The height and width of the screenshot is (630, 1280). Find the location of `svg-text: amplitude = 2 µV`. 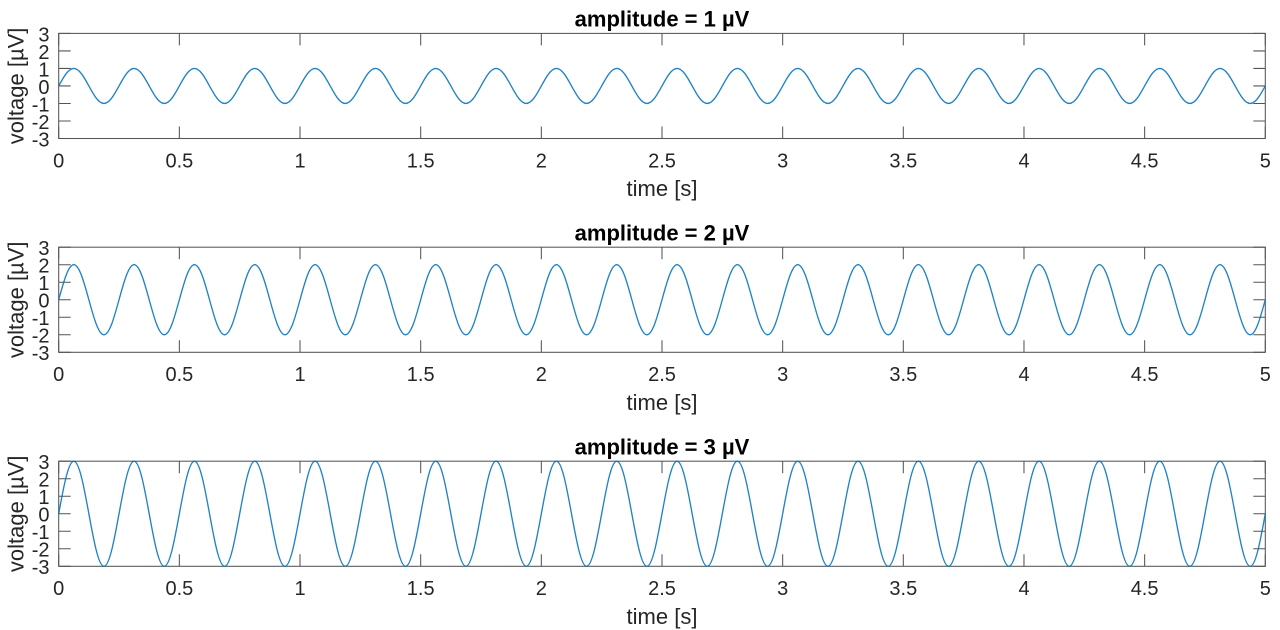

svg-text: amplitude = 2 µV is located at coordinates (662, 232).